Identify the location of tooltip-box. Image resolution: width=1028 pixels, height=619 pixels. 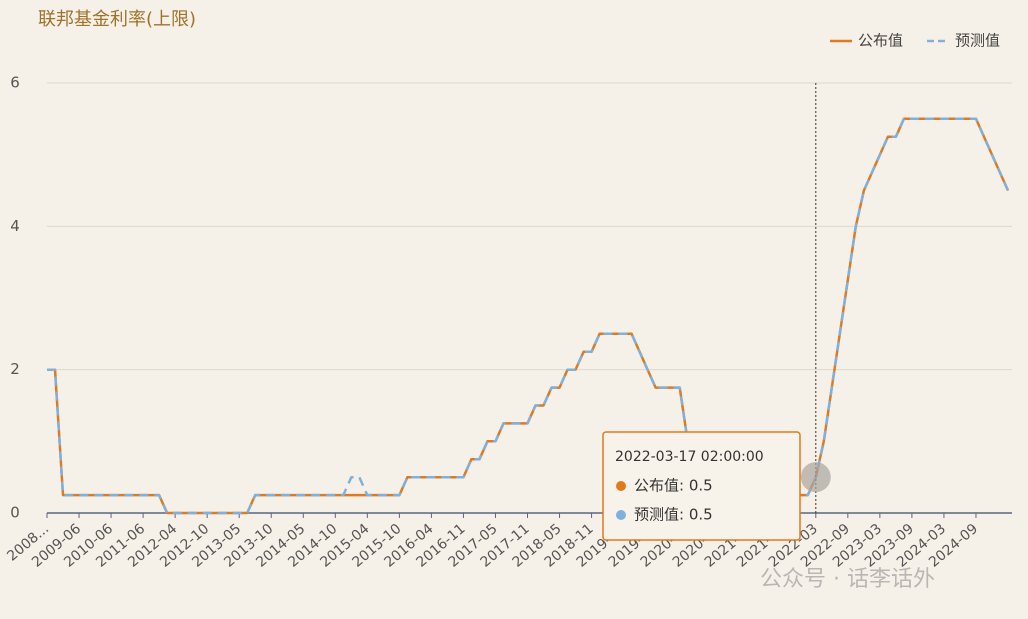
(701, 486).